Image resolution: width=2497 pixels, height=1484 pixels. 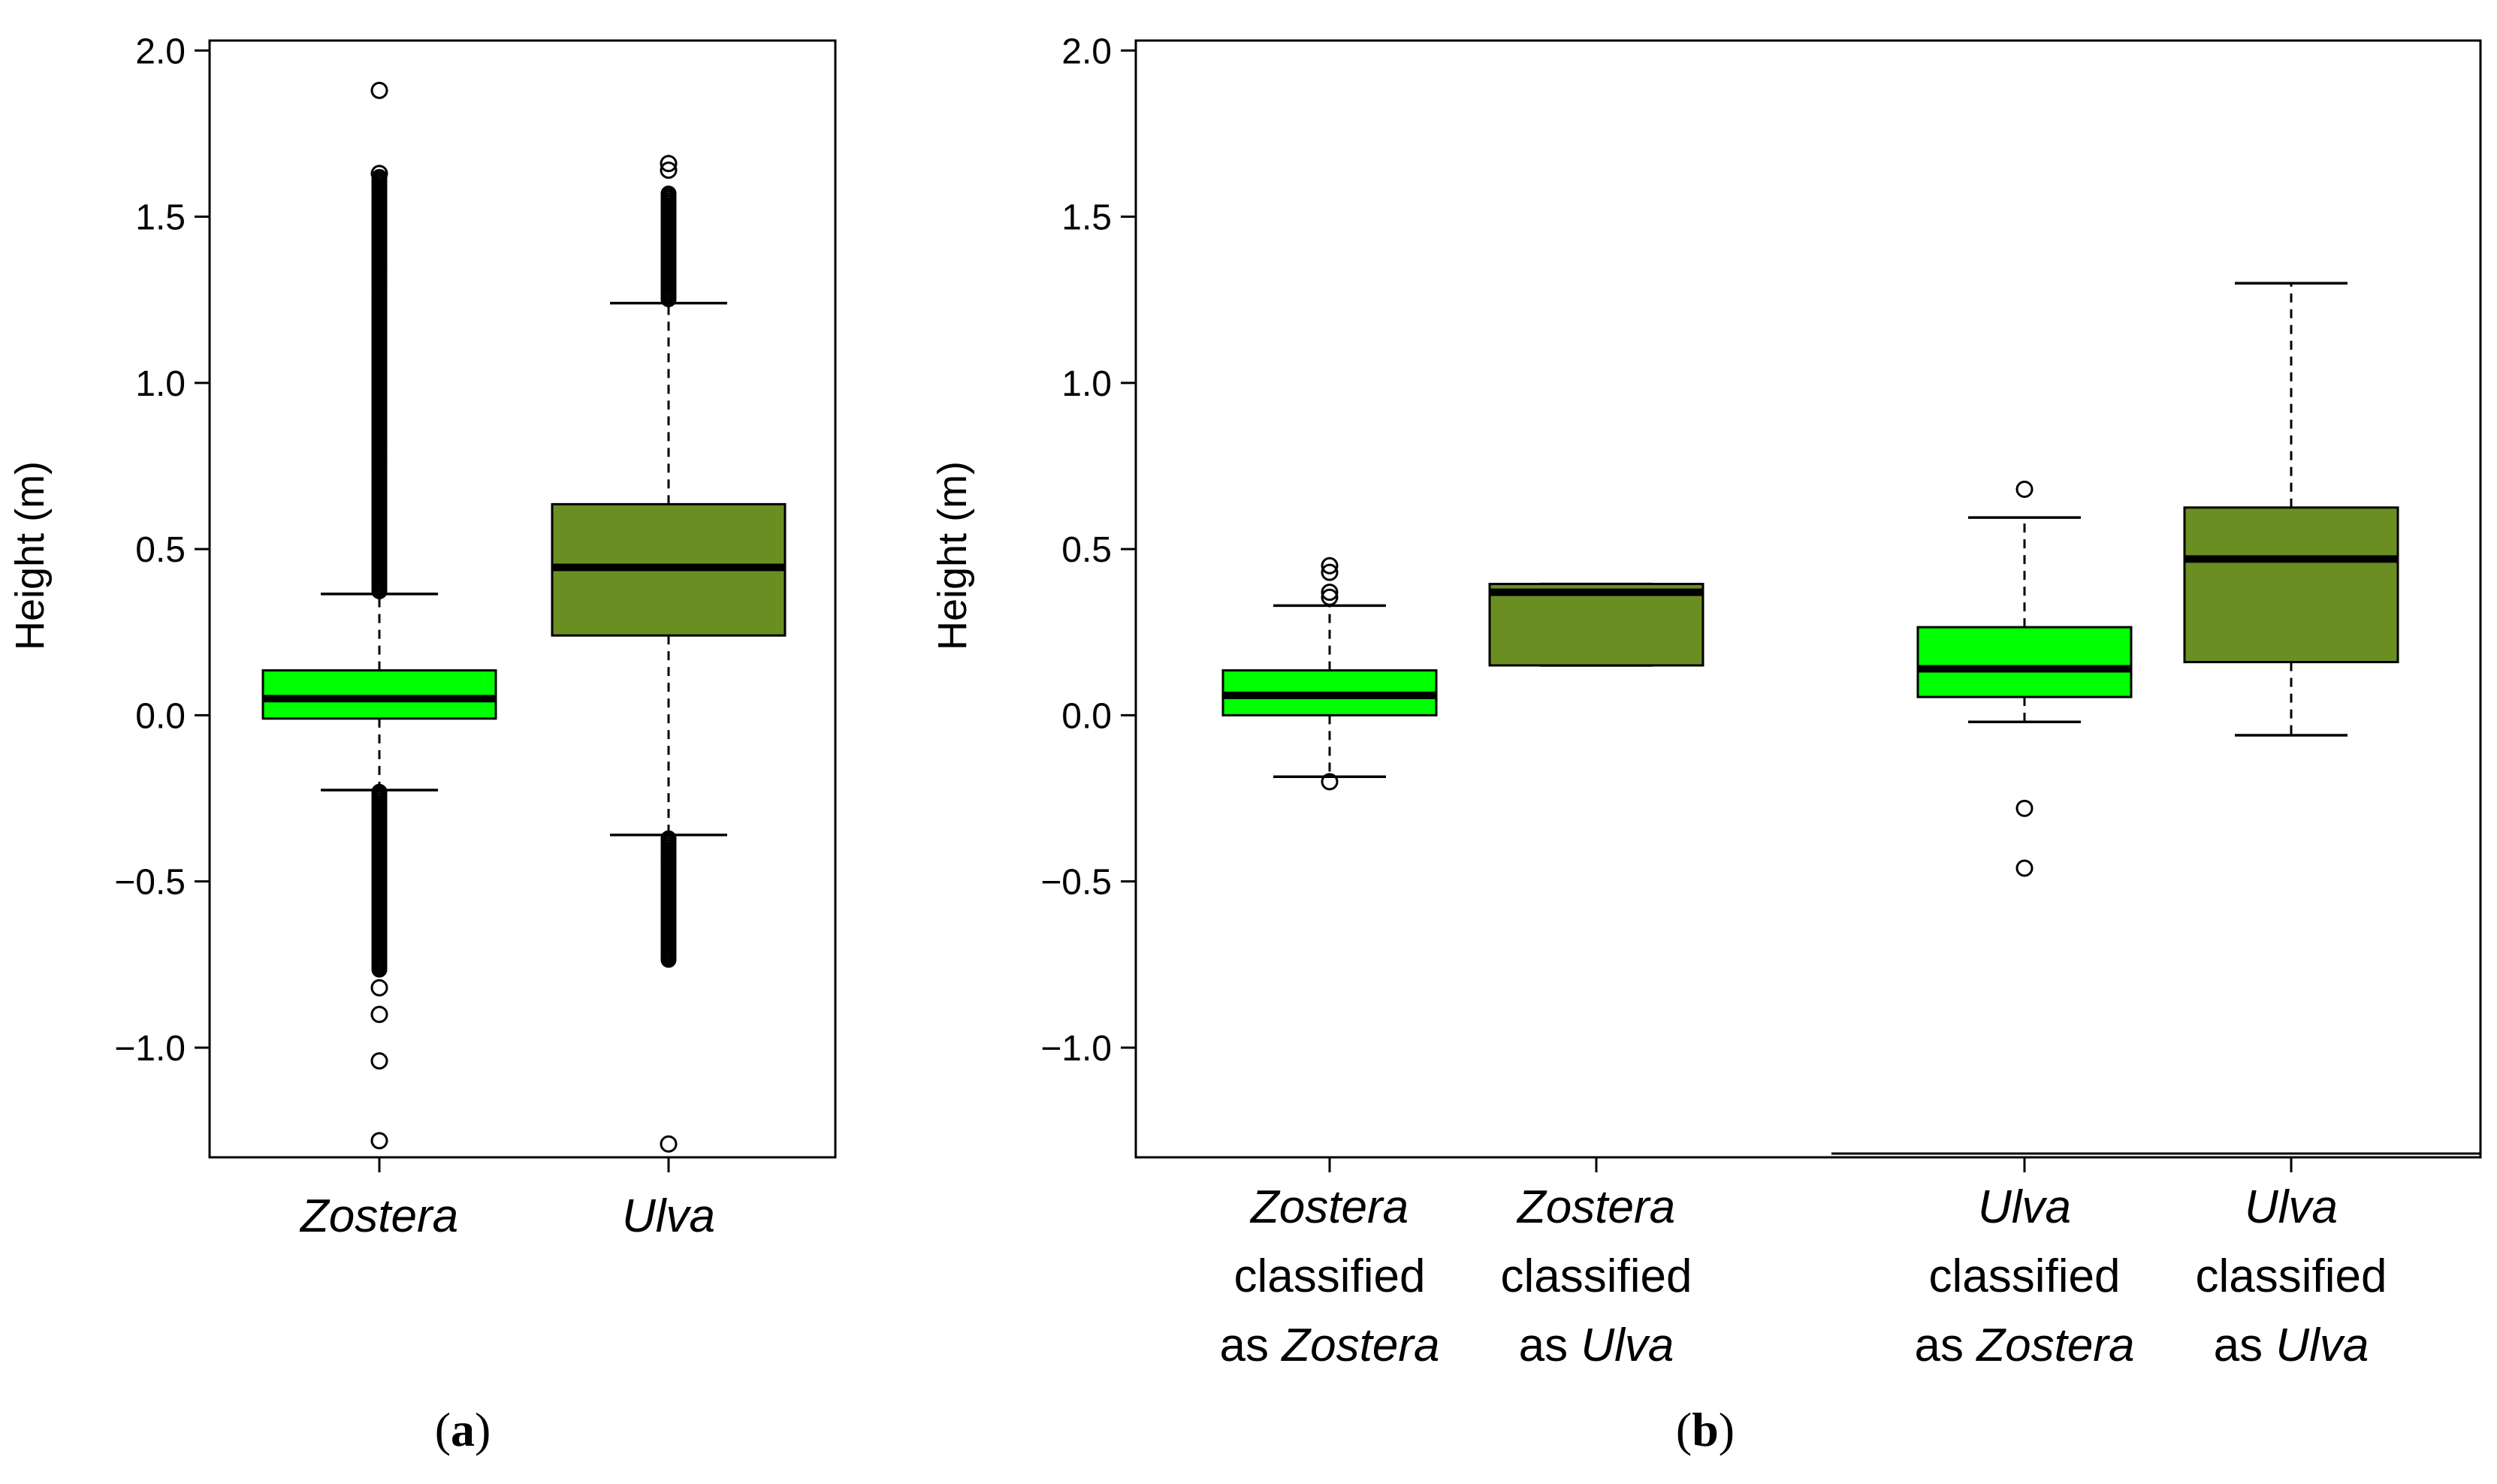 What do you see at coordinates (669, 698) in the screenshot?
I see `box-group: Ulva` at bounding box center [669, 698].